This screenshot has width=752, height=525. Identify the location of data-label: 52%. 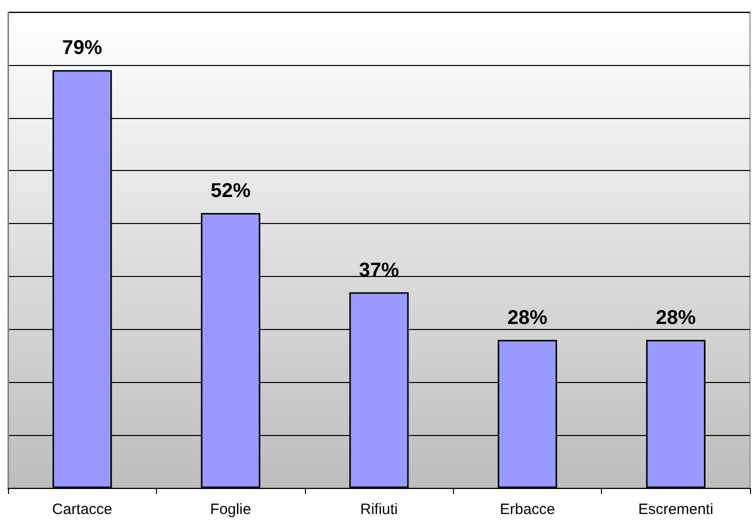
(230, 191).